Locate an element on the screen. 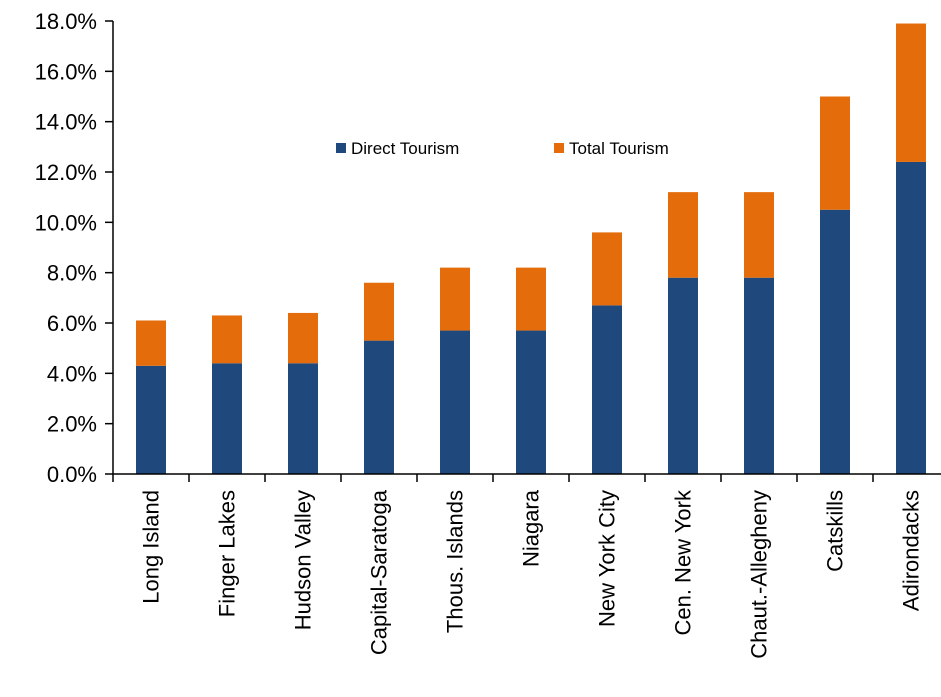 The height and width of the screenshot is (697, 941). y-tick-label: 6.0% is located at coordinates (72, 323).